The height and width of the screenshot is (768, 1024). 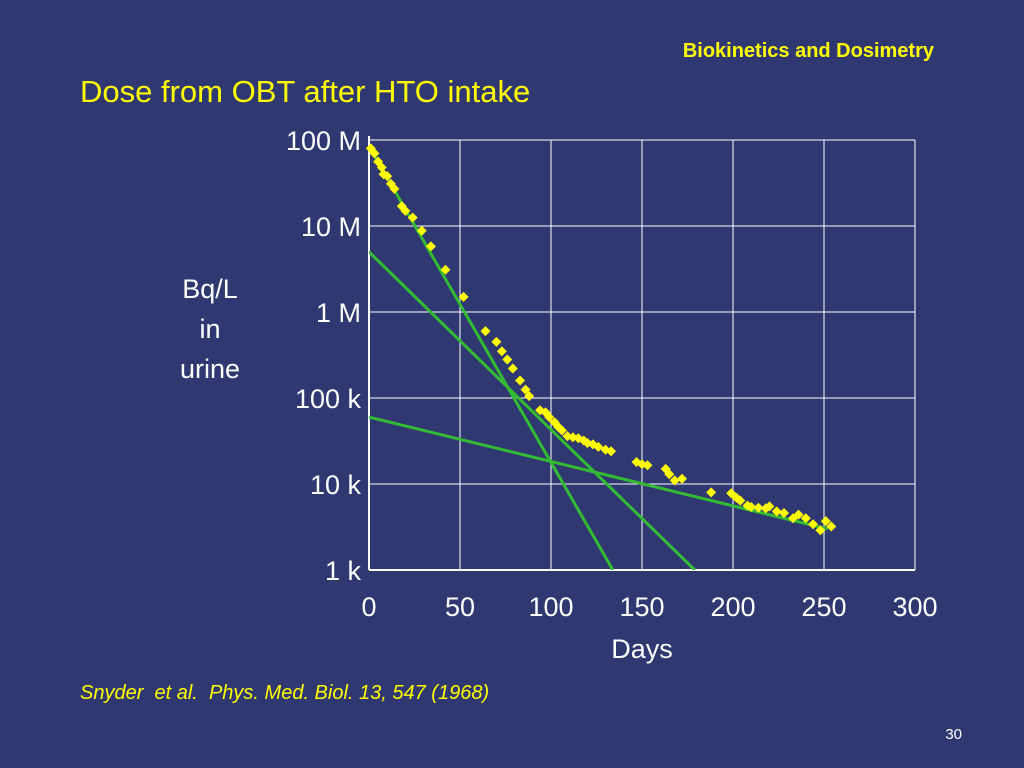 What do you see at coordinates (550, 607) in the screenshot?
I see `x-tick-label: 100` at bounding box center [550, 607].